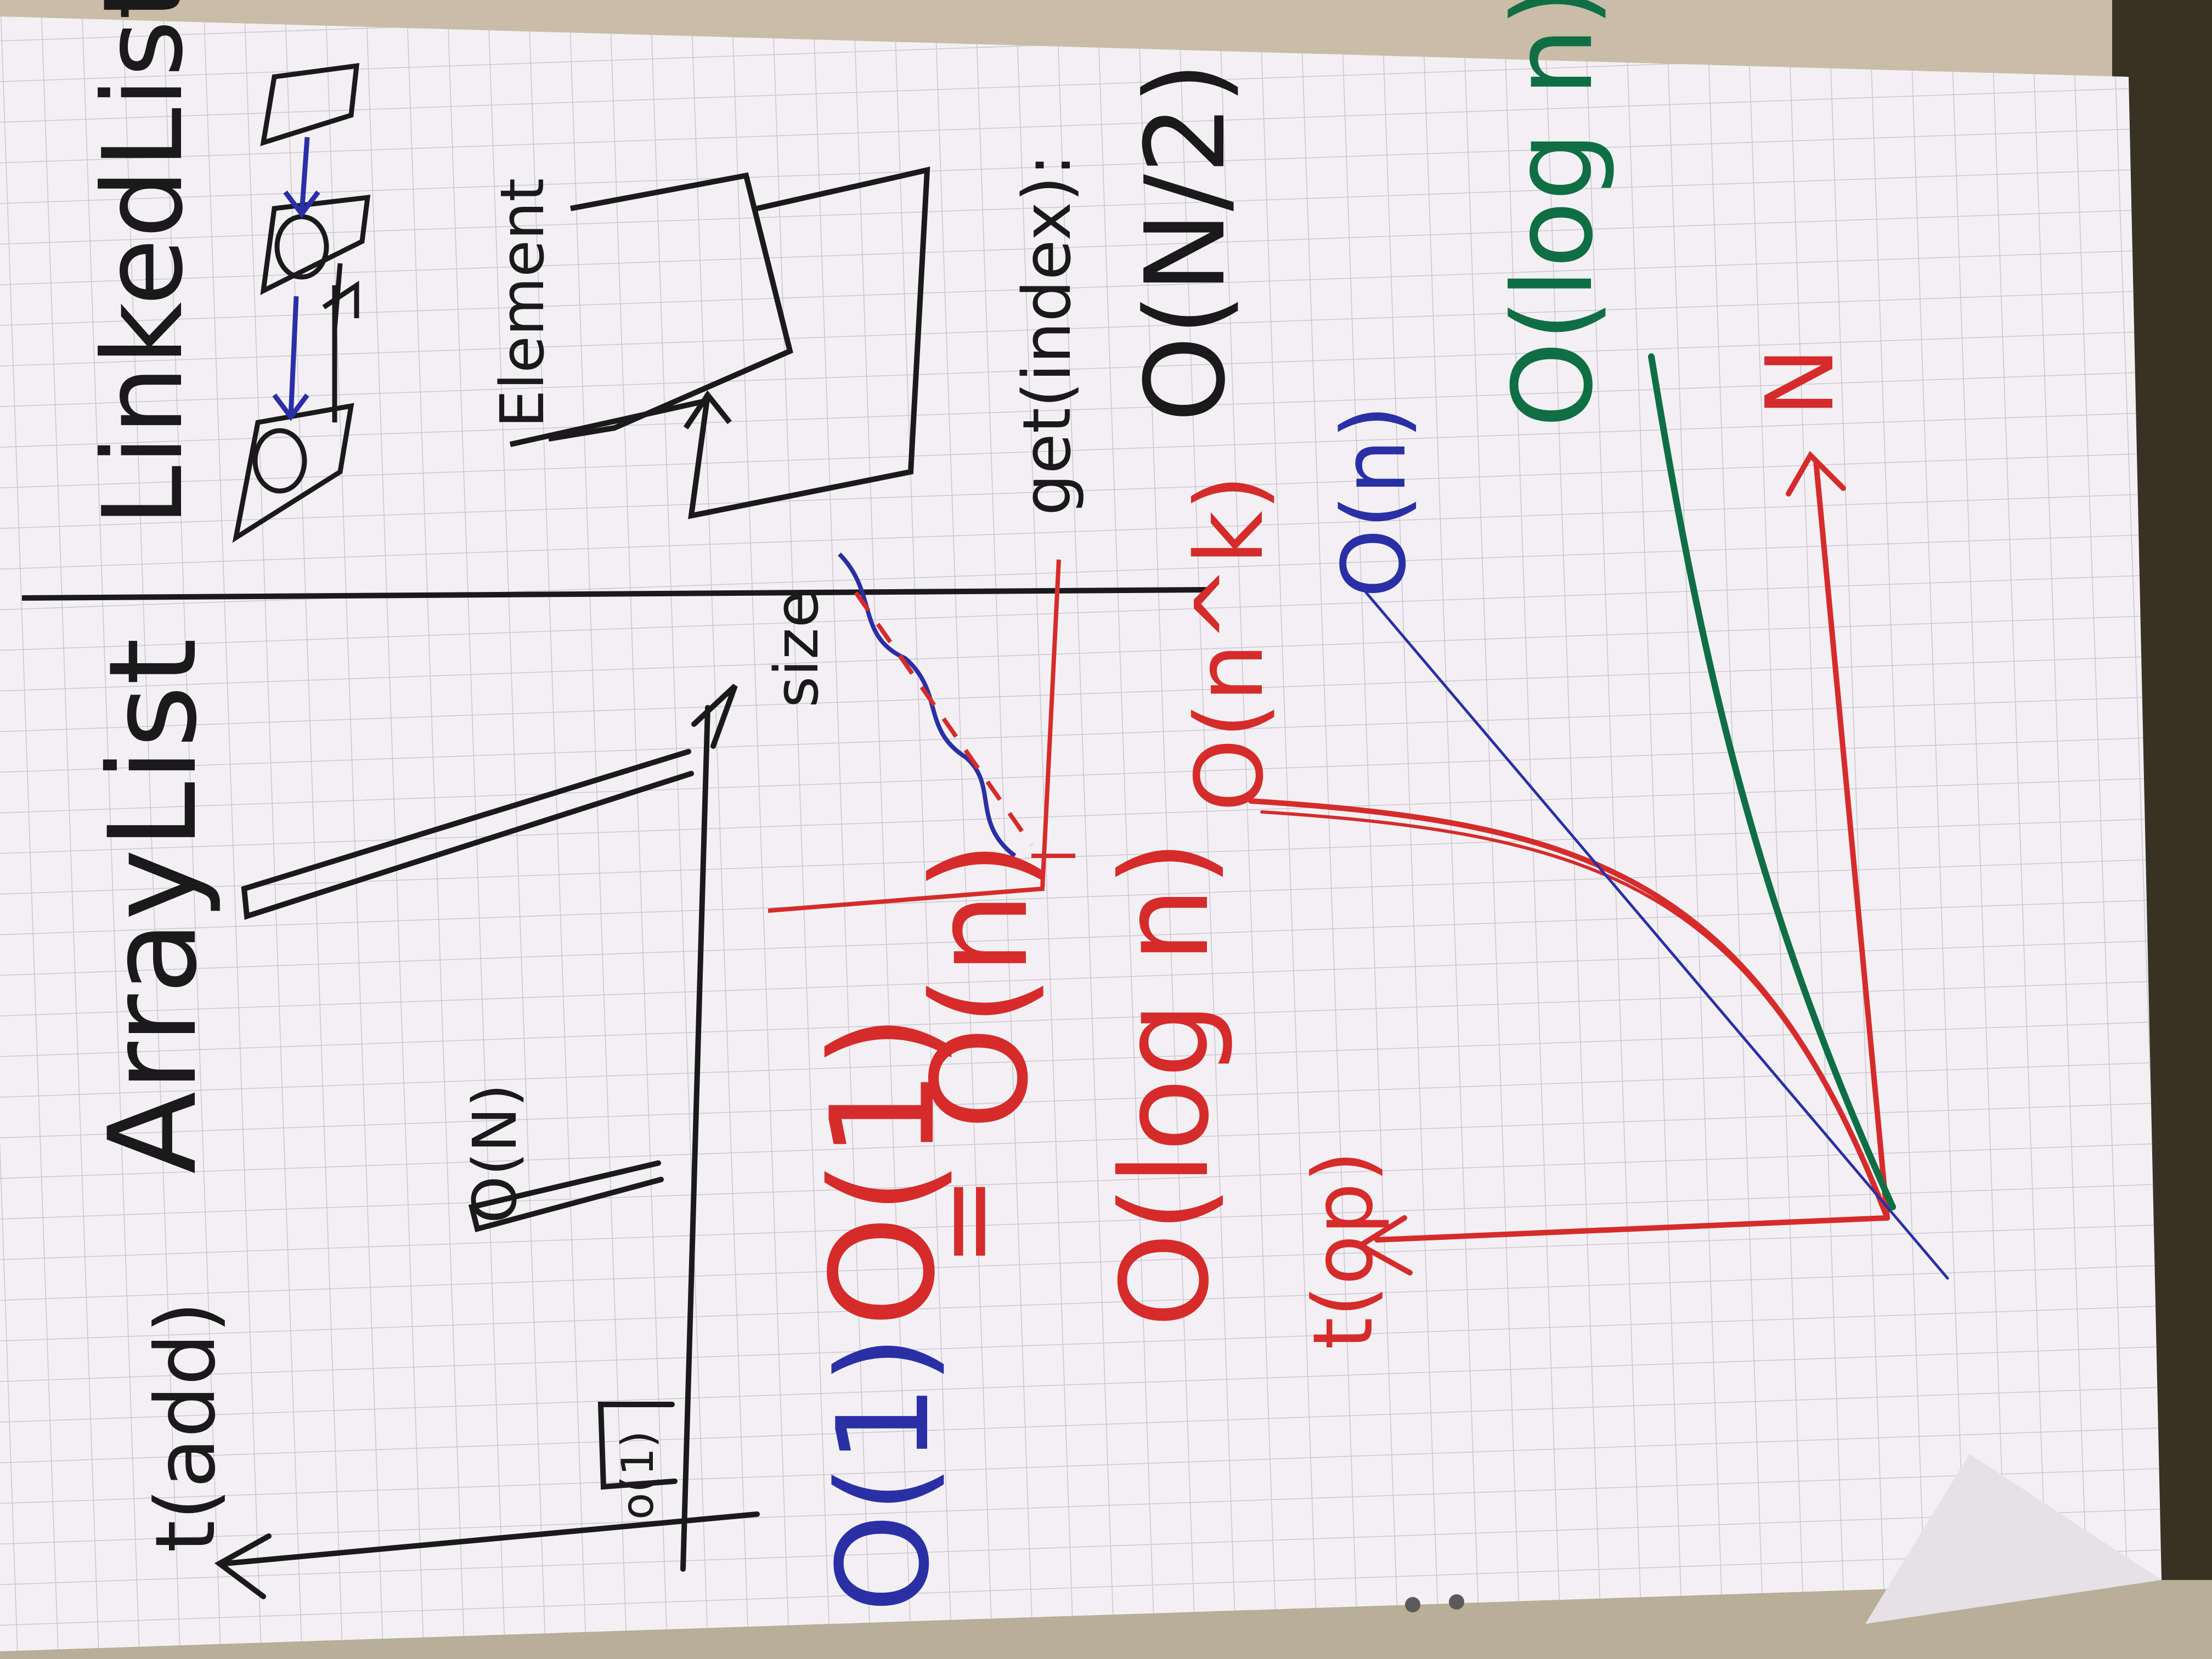  I want to click on element-box, so click(720, 343).